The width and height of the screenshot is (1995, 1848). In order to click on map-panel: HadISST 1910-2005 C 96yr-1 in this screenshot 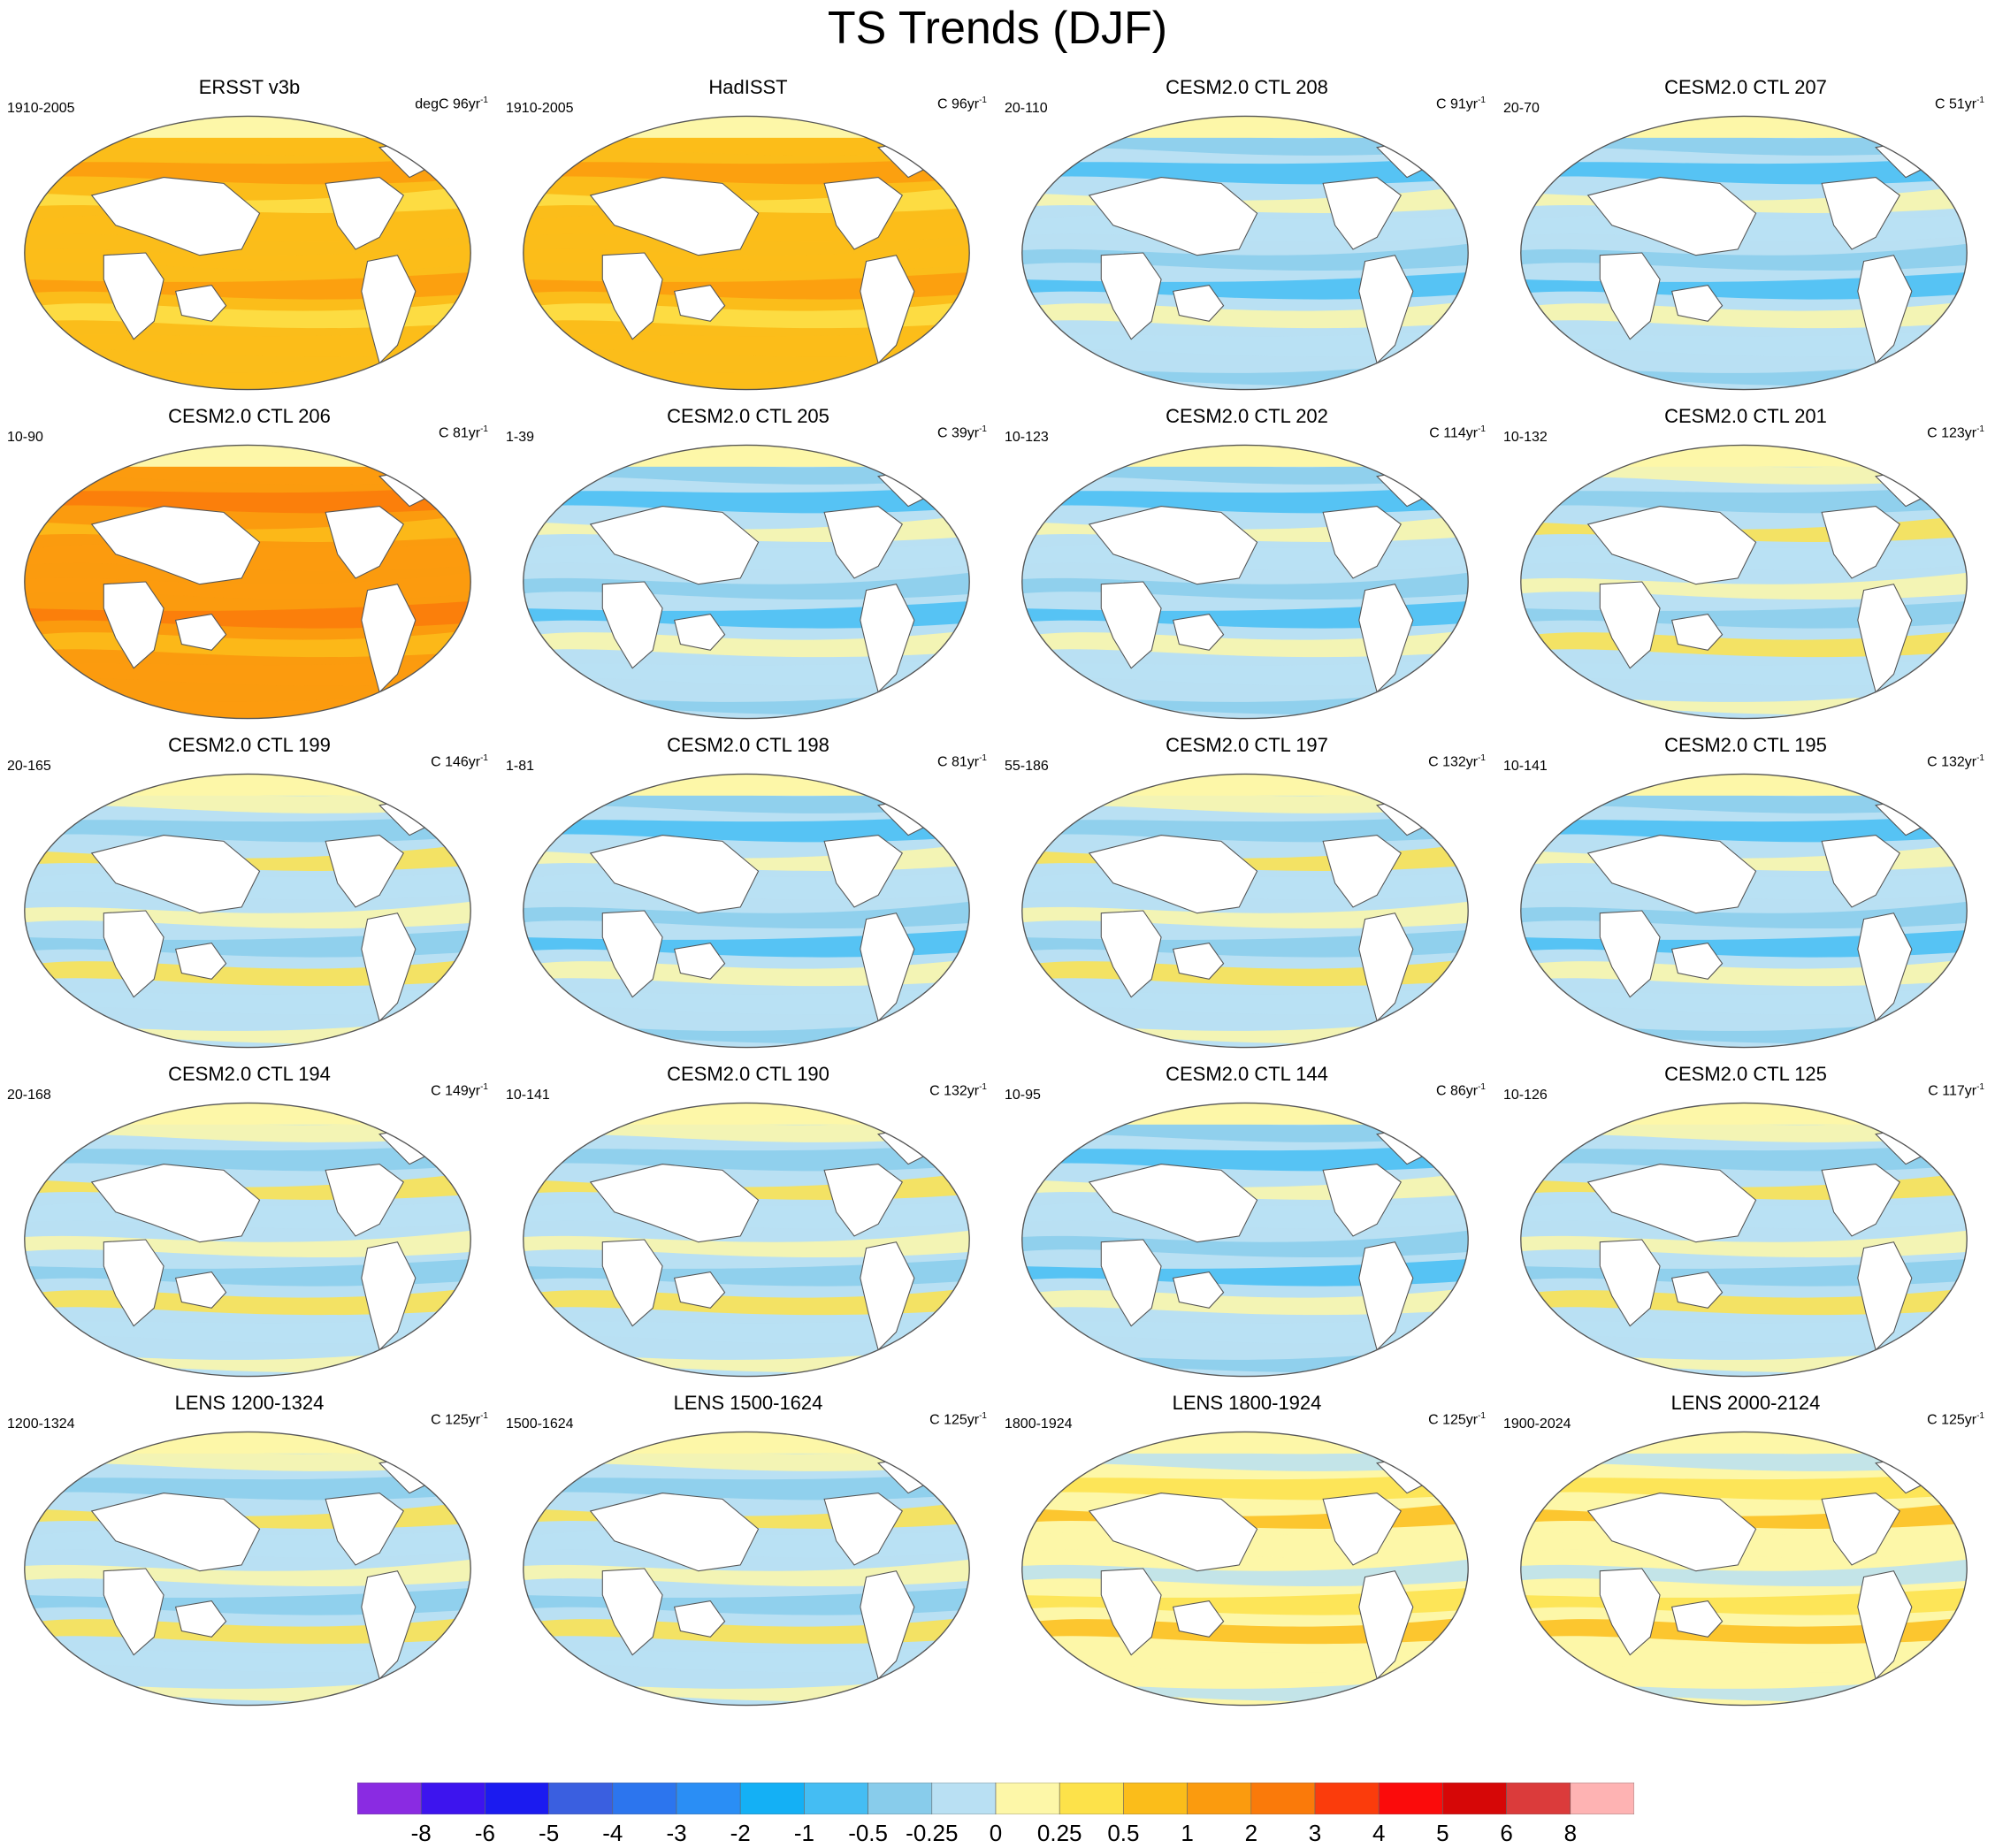, I will do `click(748, 240)`.